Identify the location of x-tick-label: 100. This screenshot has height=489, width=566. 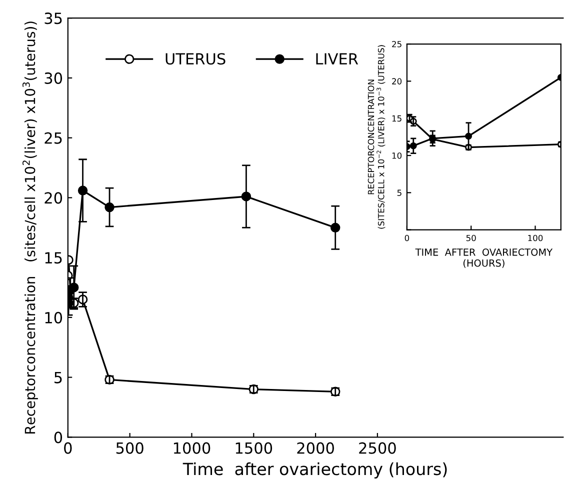
(535, 238).